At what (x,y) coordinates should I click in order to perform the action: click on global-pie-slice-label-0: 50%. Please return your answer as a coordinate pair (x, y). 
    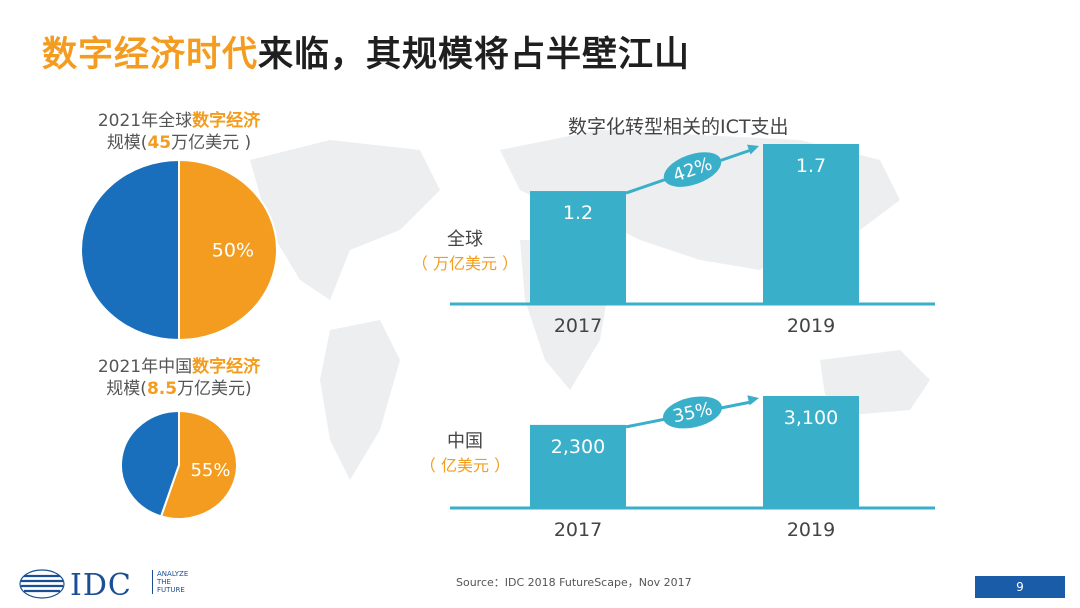
    Looking at the image, I should click on (233, 251).